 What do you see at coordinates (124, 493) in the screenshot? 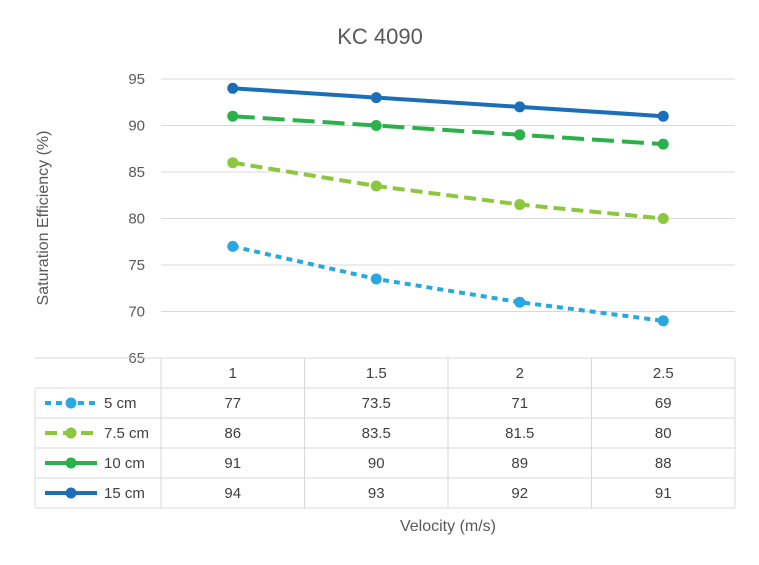
I see `legend-label: 15 cm` at bounding box center [124, 493].